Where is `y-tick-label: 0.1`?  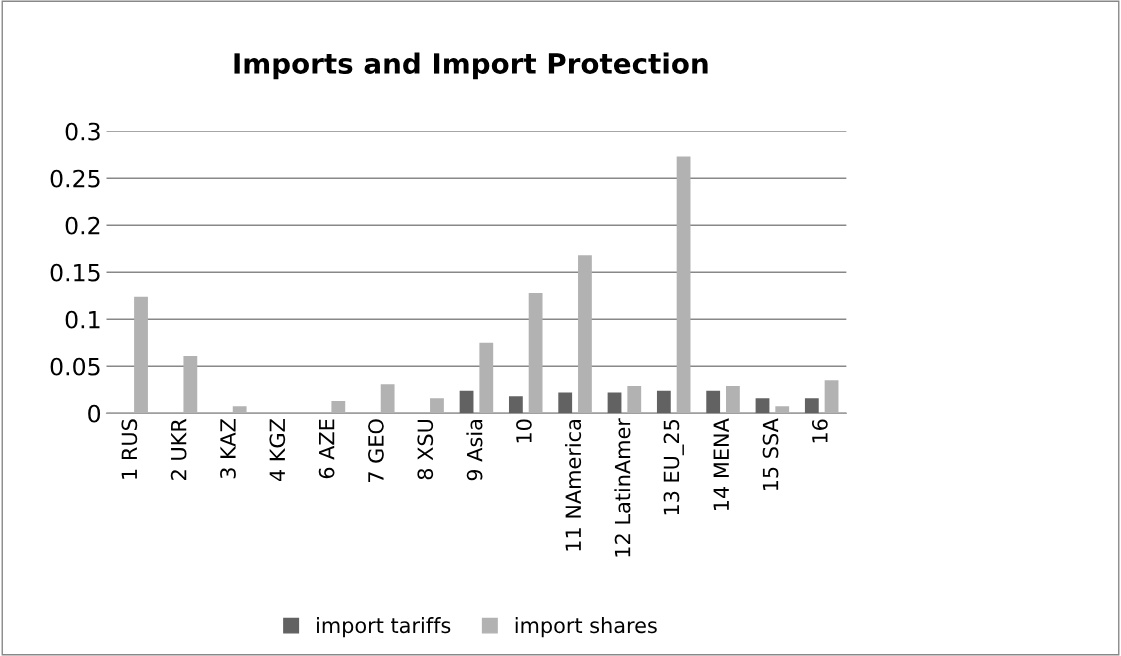 y-tick-label: 0.1 is located at coordinates (82, 319).